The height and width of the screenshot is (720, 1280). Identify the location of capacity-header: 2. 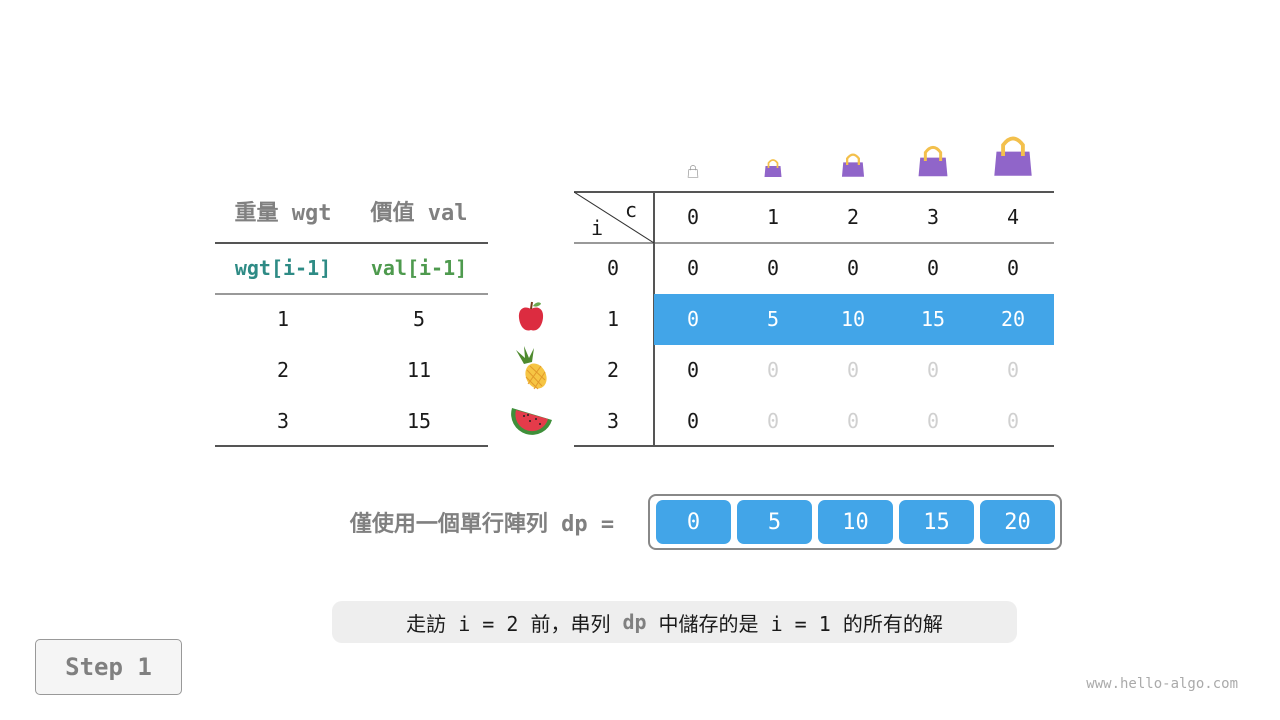
(853, 217).